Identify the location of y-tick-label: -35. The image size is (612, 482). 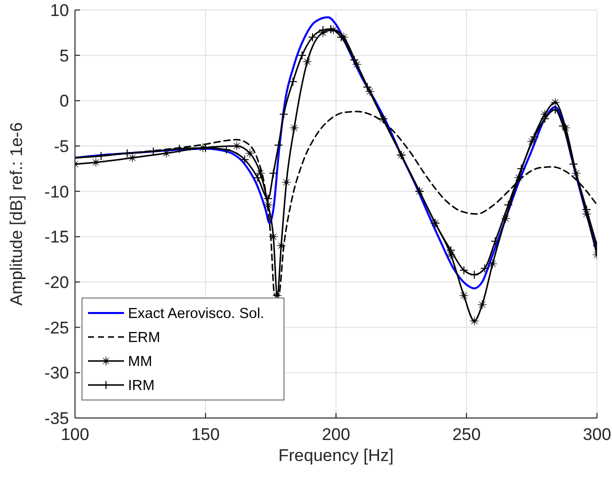
(56, 418).